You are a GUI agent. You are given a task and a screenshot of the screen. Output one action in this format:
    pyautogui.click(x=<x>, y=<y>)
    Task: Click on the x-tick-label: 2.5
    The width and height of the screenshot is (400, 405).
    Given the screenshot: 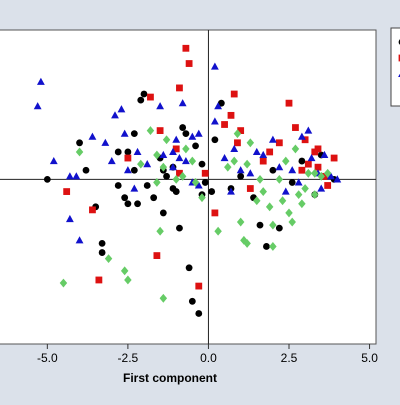 What is the action you would take?
    pyautogui.click(x=289, y=358)
    